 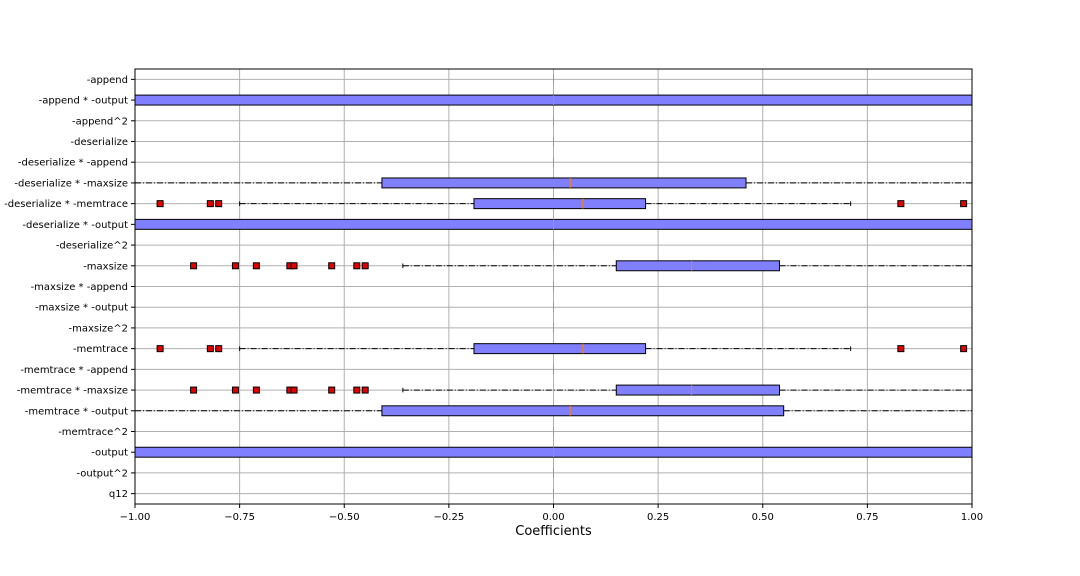 I want to click on y-tick-label: -output, so click(x=109, y=453).